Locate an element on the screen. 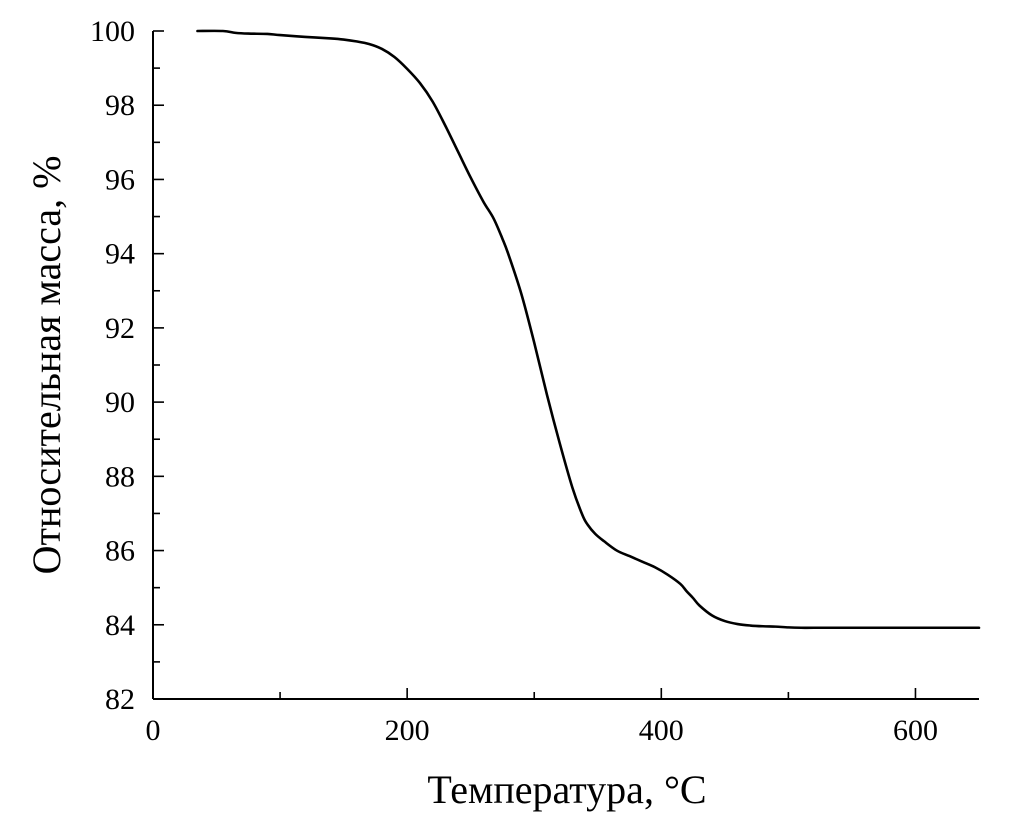 This screenshot has width=1010, height=823. x-axis-title: Температура, °C is located at coordinates (566, 789).